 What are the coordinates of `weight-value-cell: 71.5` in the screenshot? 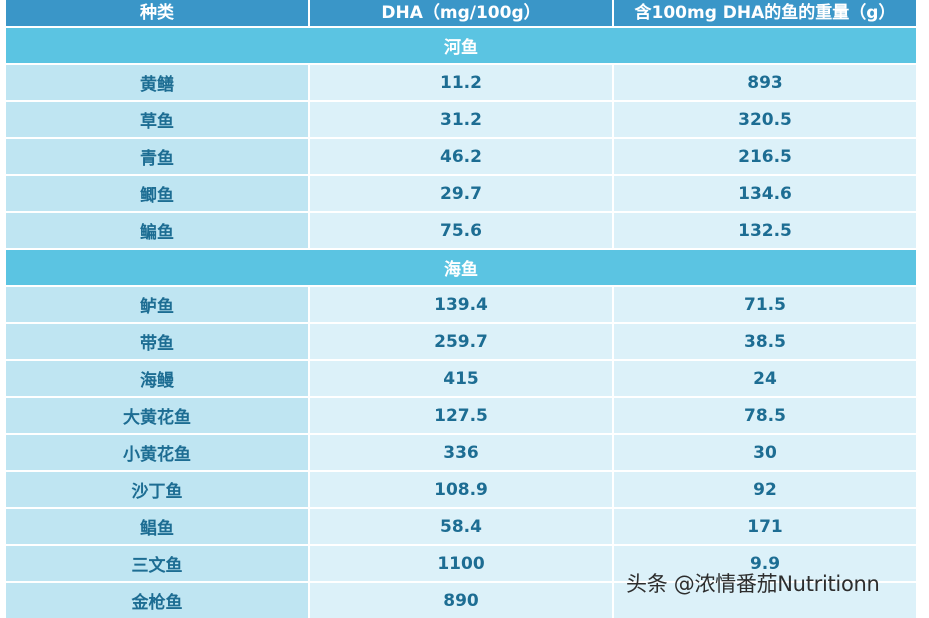 It's located at (764, 304).